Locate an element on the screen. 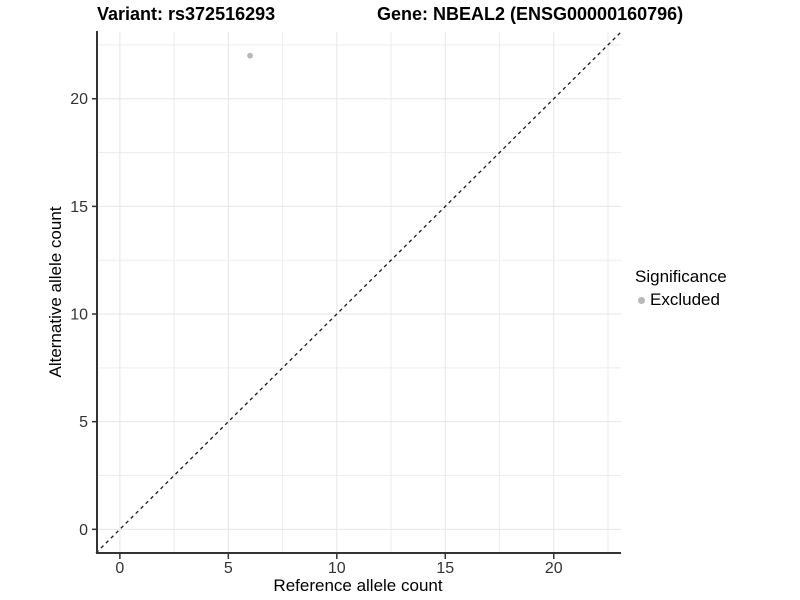  y-tick-label: 10 is located at coordinates (79, 315).